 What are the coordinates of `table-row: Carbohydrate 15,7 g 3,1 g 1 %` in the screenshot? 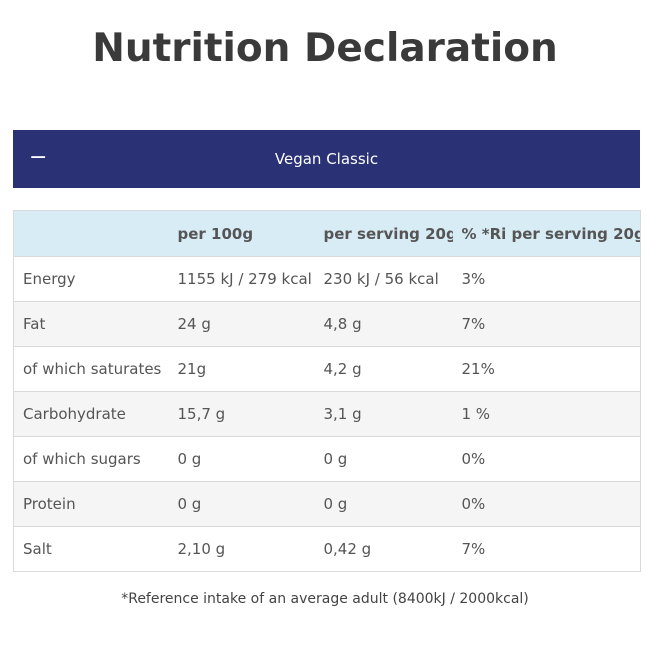 It's located at (327, 414).